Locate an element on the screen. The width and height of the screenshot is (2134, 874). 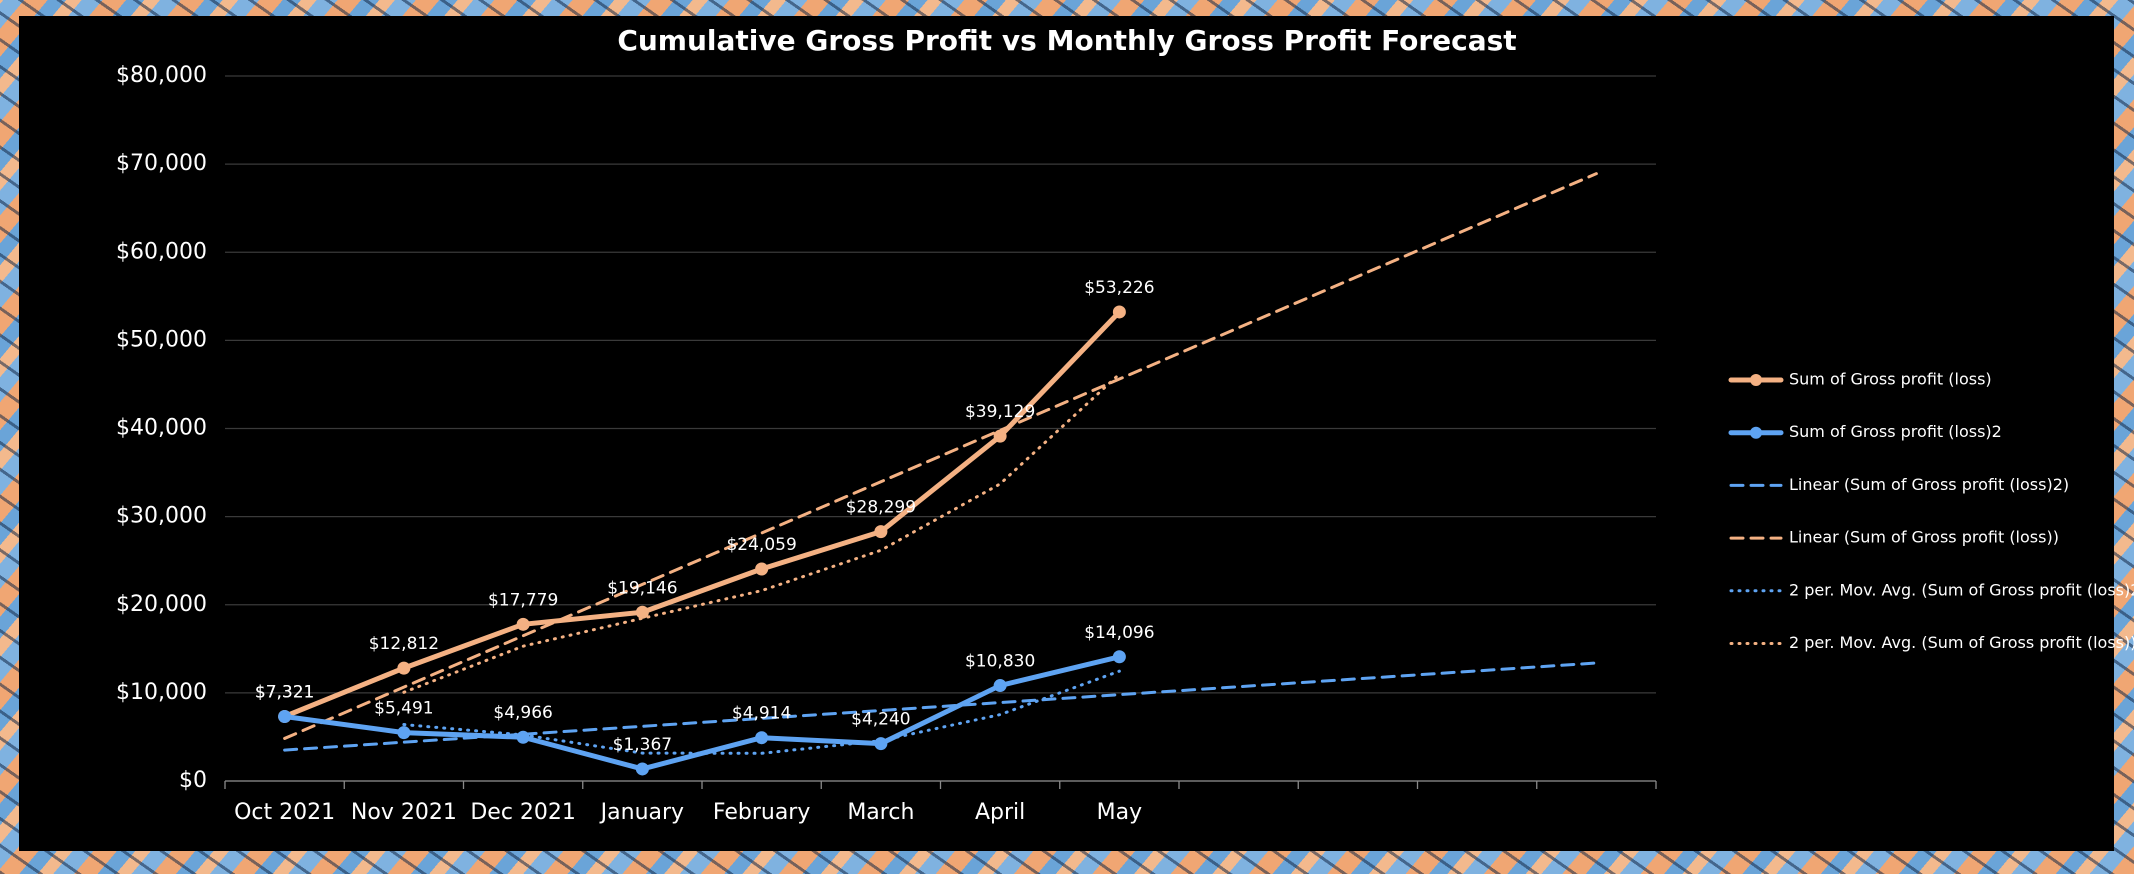
trend-line is located at coordinates (761, 533).